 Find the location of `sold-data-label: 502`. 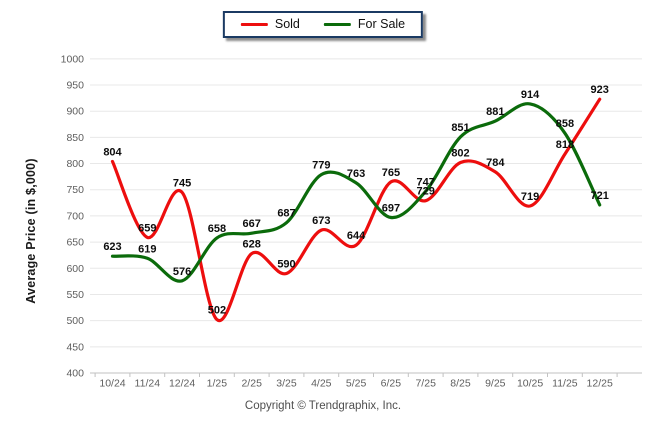

sold-data-label: 502 is located at coordinates (217, 311).